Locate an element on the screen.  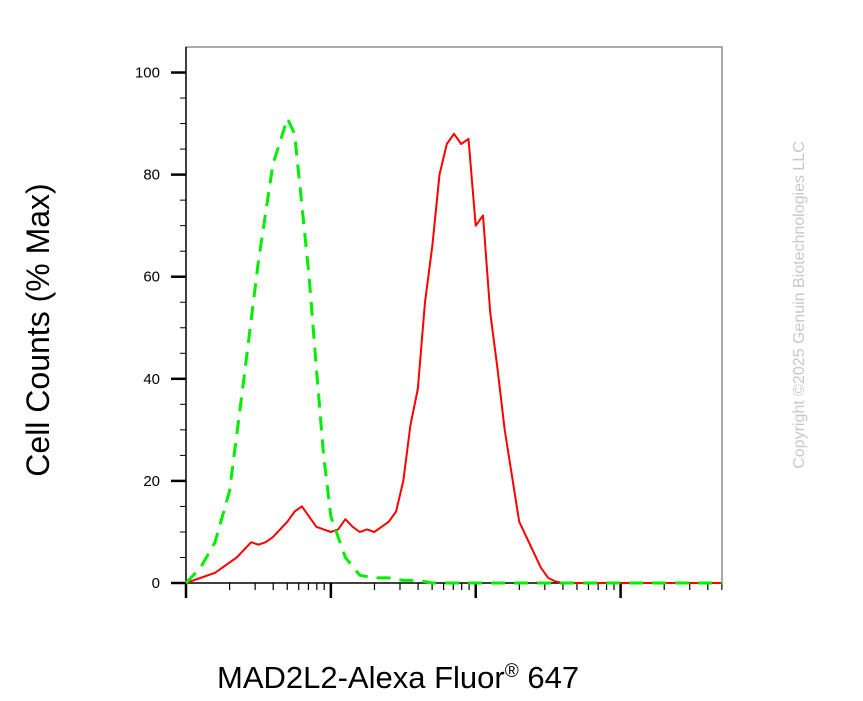
y-tick-label: 20 is located at coordinates (151, 481).